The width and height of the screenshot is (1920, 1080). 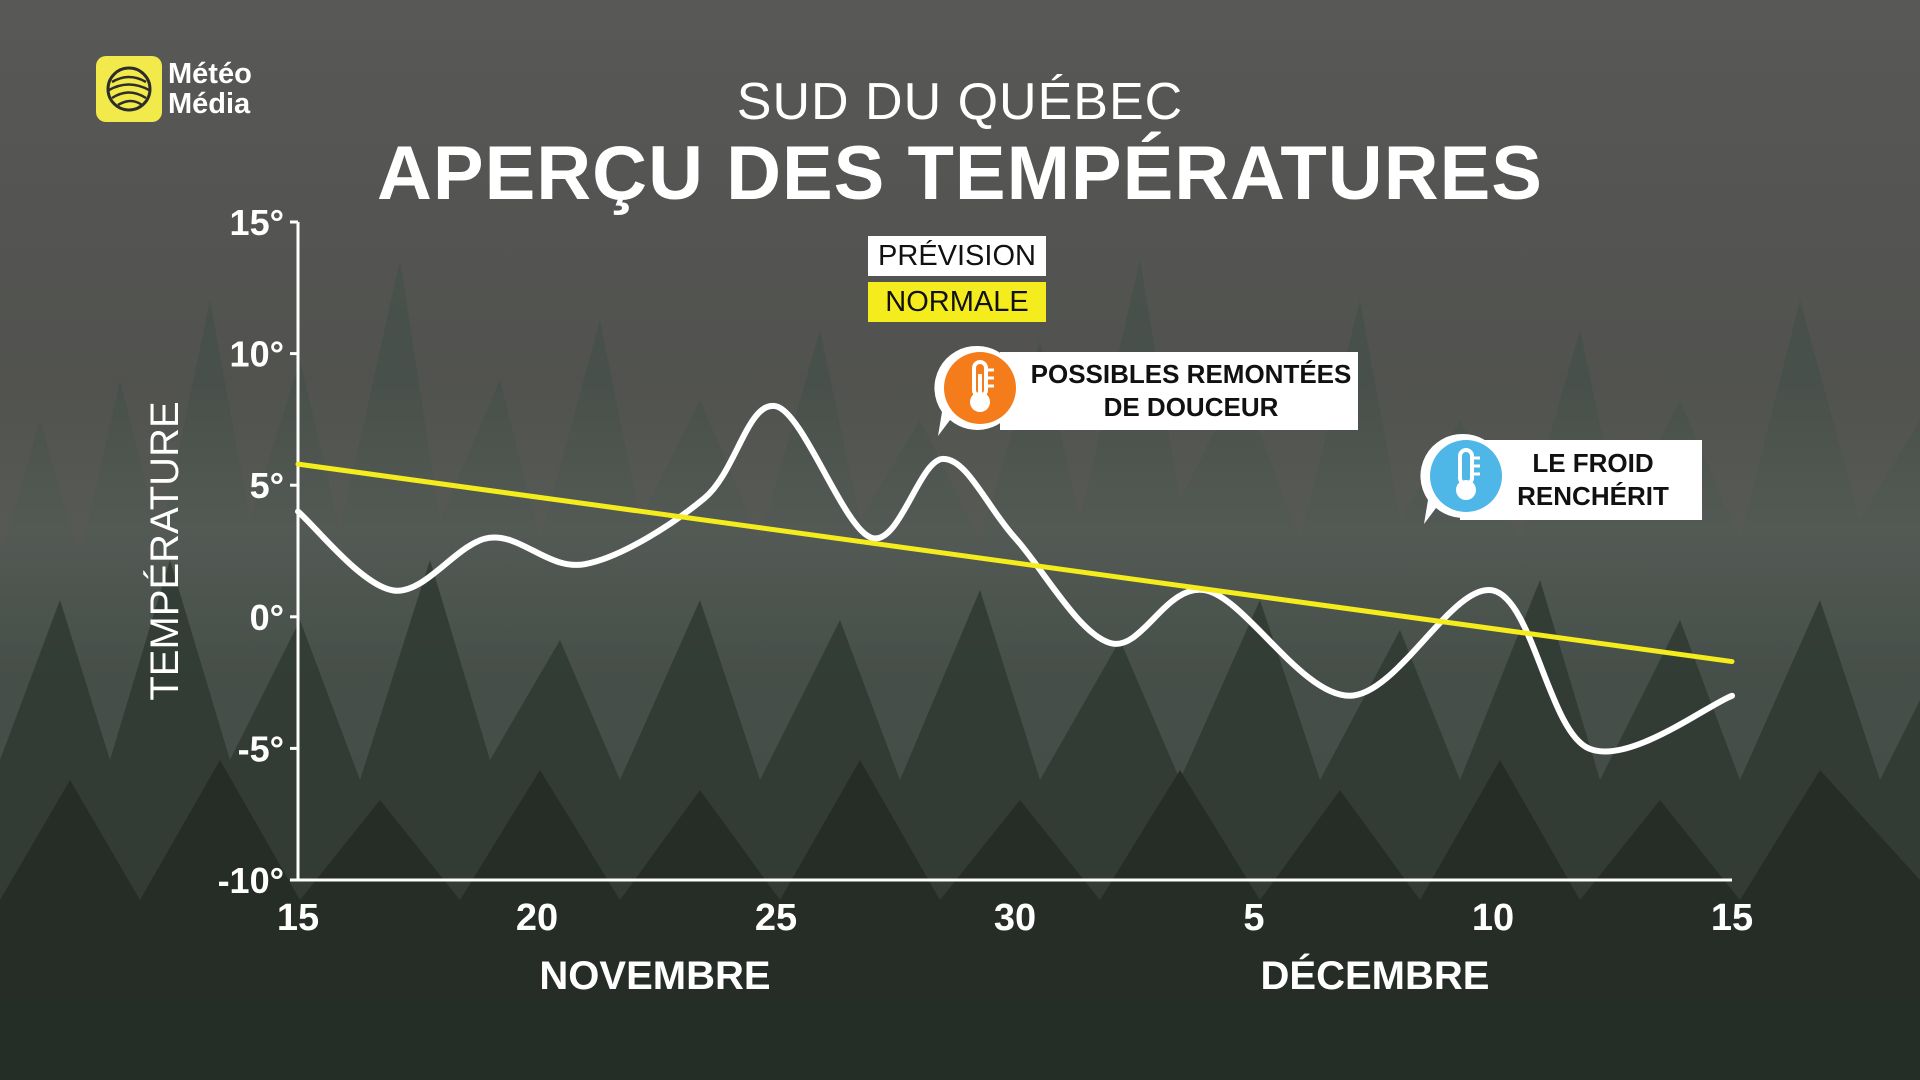 What do you see at coordinates (655, 976) in the screenshot?
I see `month-label-november: NOVEMBRE` at bounding box center [655, 976].